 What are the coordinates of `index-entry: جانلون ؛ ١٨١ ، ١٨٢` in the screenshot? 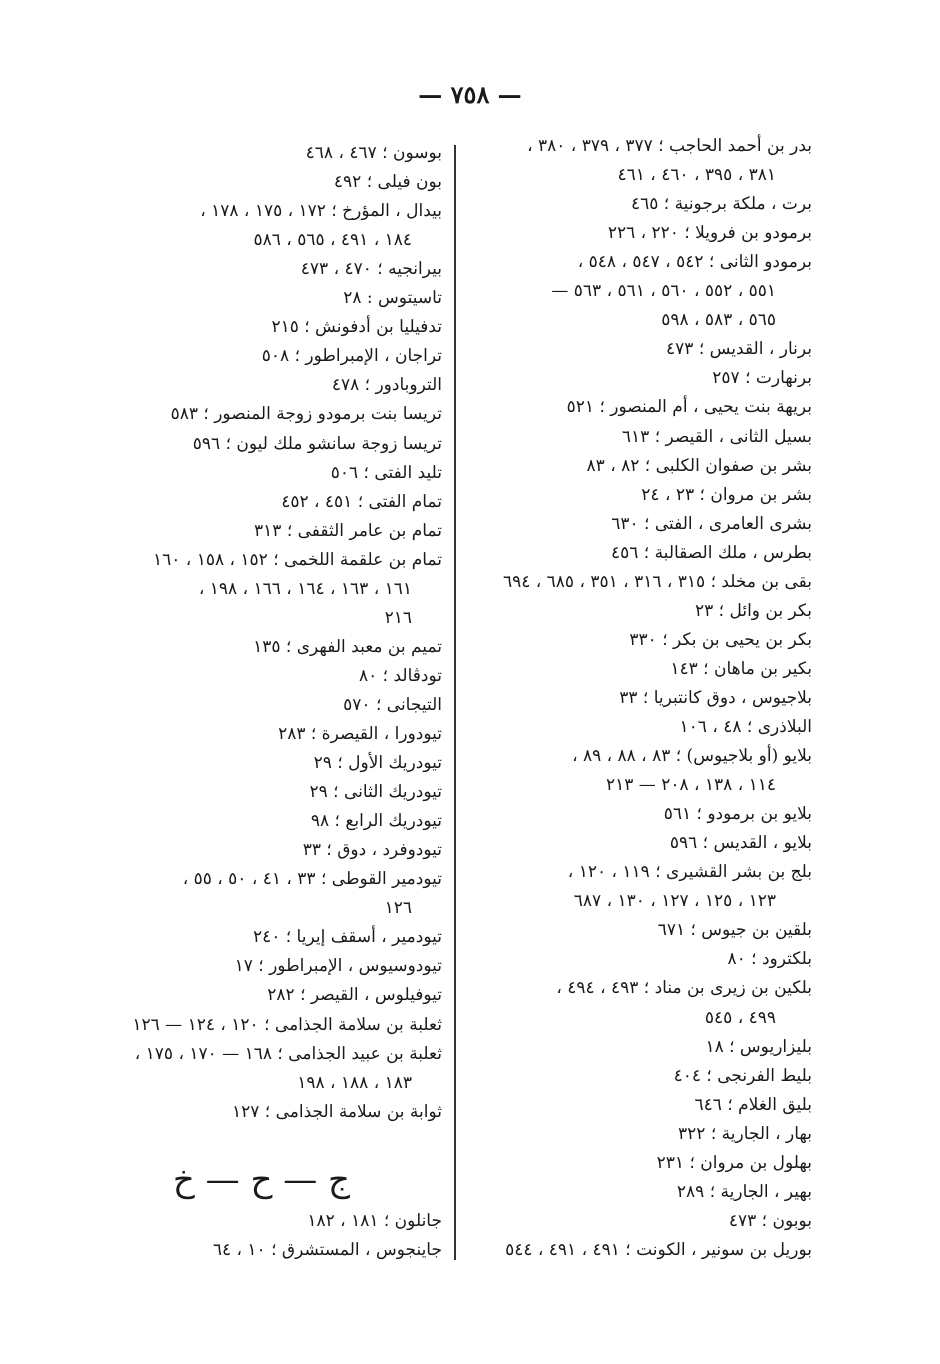 It's located at (374, 1221).